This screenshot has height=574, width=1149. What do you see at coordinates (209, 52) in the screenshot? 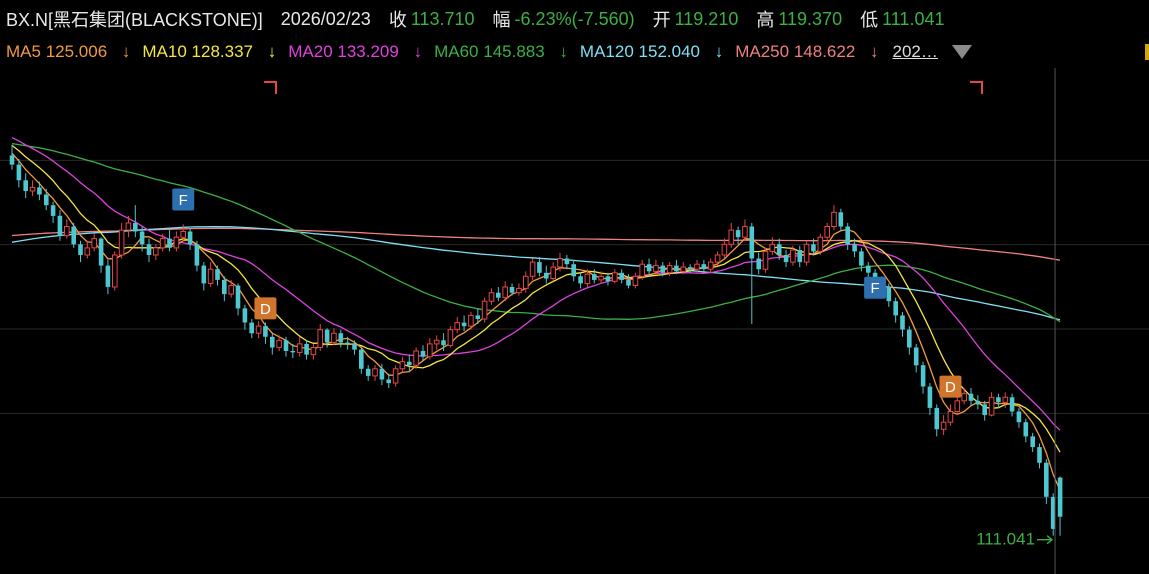
I see `ma10-indicator: MA10 128.337 ↓` at bounding box center [209, 52].